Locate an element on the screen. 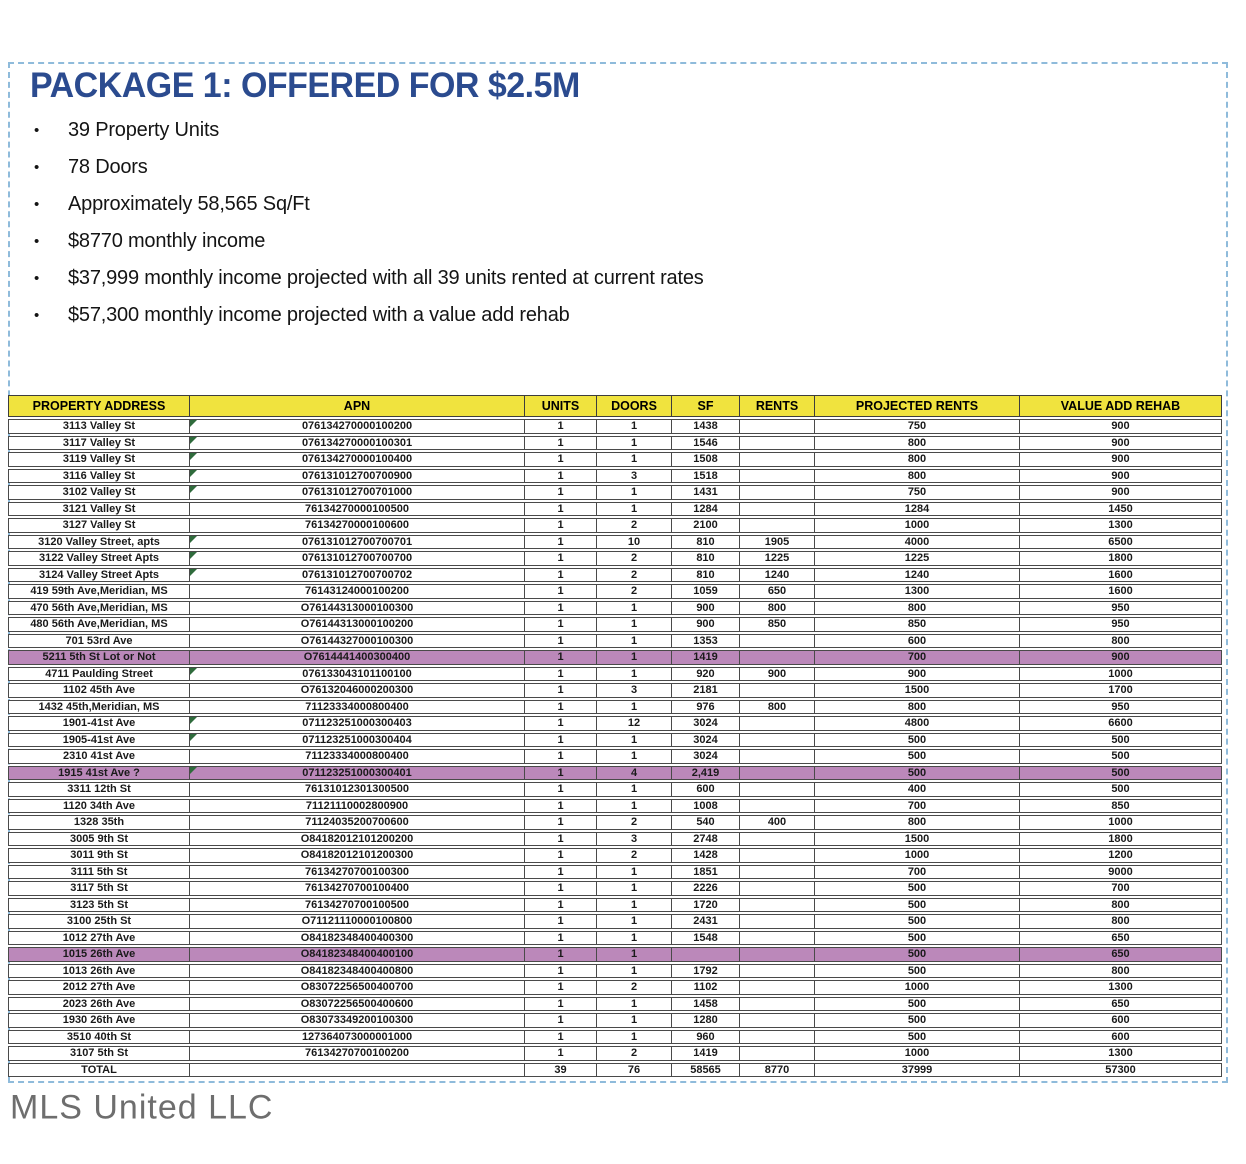  cell-address: 3102 Valley St is located at coordinates (99, 492).